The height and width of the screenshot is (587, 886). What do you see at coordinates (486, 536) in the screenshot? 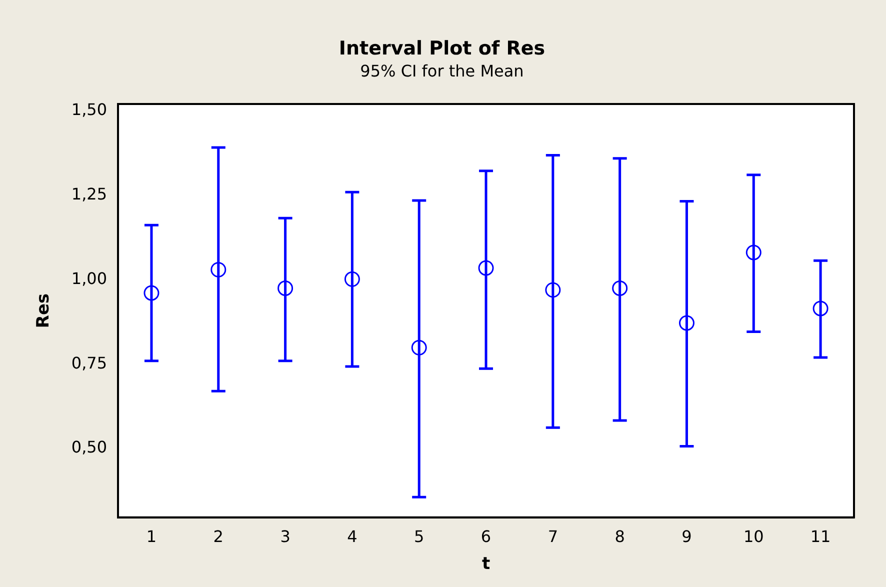
I see `x-tick-label: 6` at bounding box center [486, 536].